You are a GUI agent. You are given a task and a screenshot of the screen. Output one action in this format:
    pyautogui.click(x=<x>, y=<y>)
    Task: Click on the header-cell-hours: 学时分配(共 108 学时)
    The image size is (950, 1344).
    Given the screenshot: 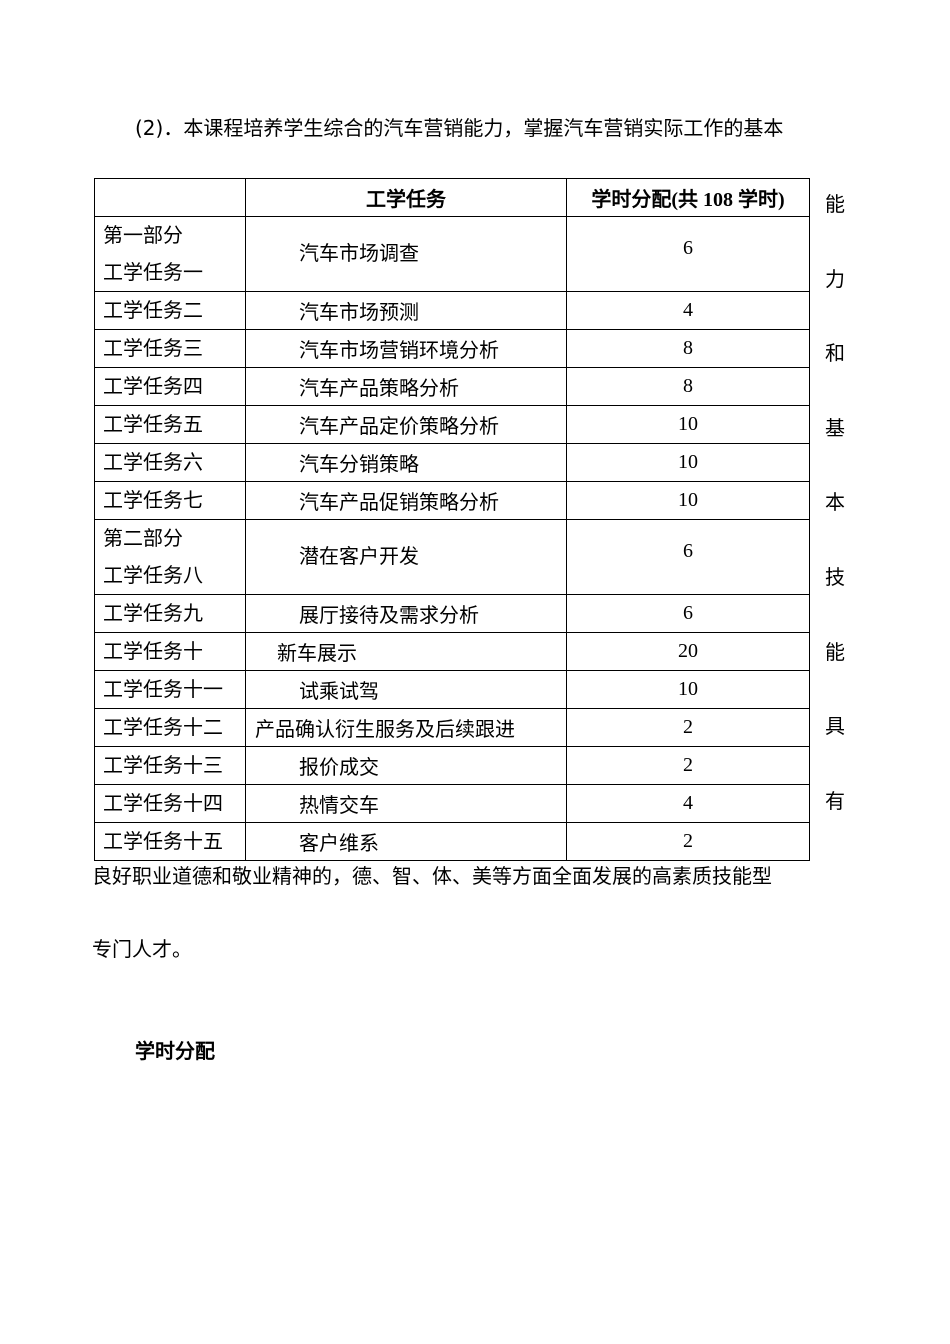 What is the action you would take?
    pyautogui.click(x=688, y=197)
    